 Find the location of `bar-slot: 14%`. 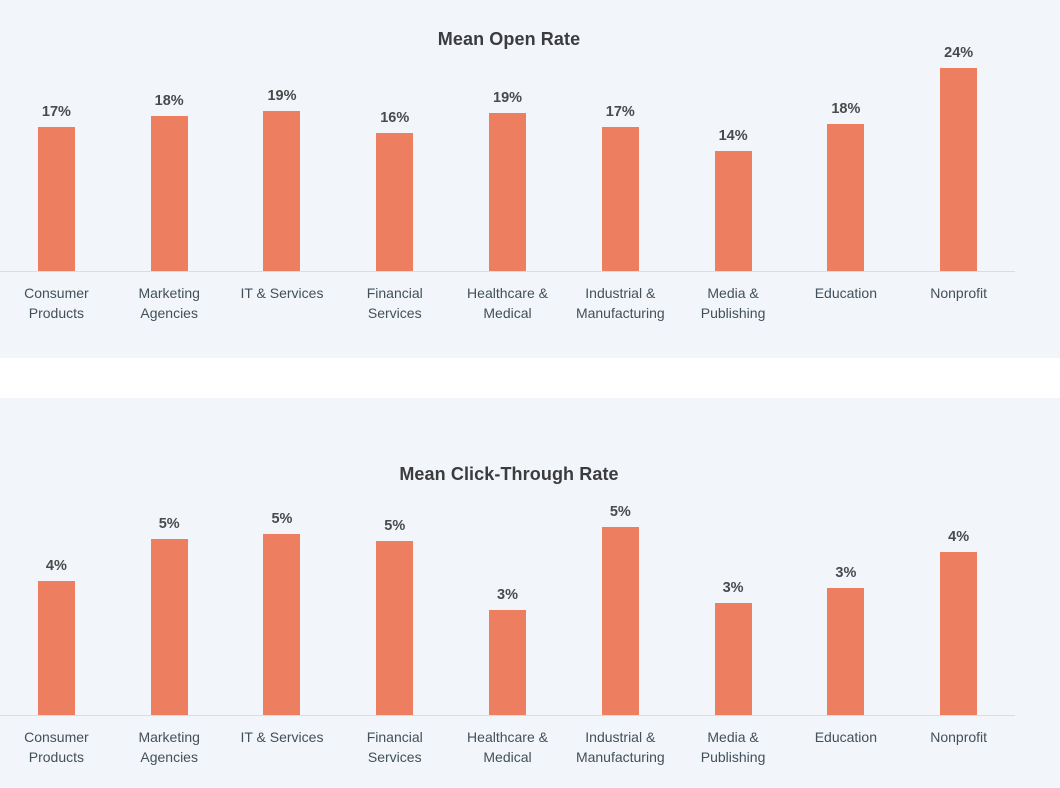

bar-slot: 14% is located at coordinates (733, 199).